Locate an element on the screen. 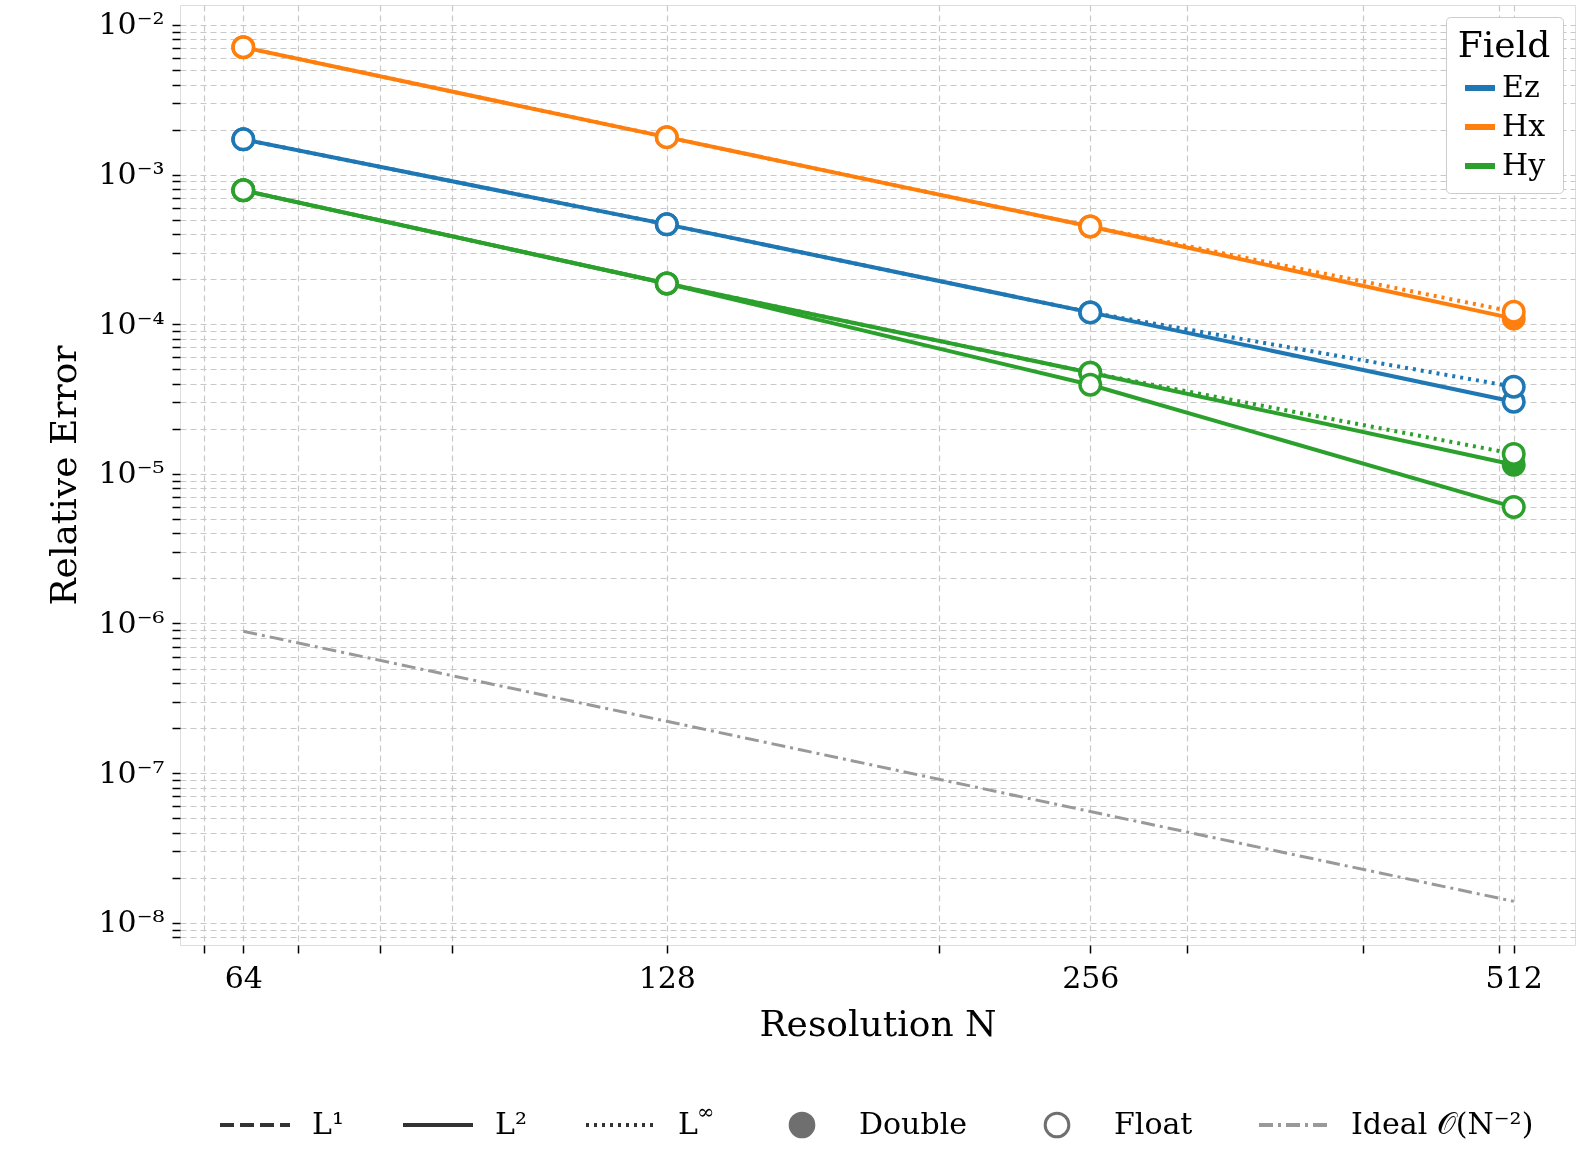  y-axis-title: Relative Error is located at coordinates (64, 475).